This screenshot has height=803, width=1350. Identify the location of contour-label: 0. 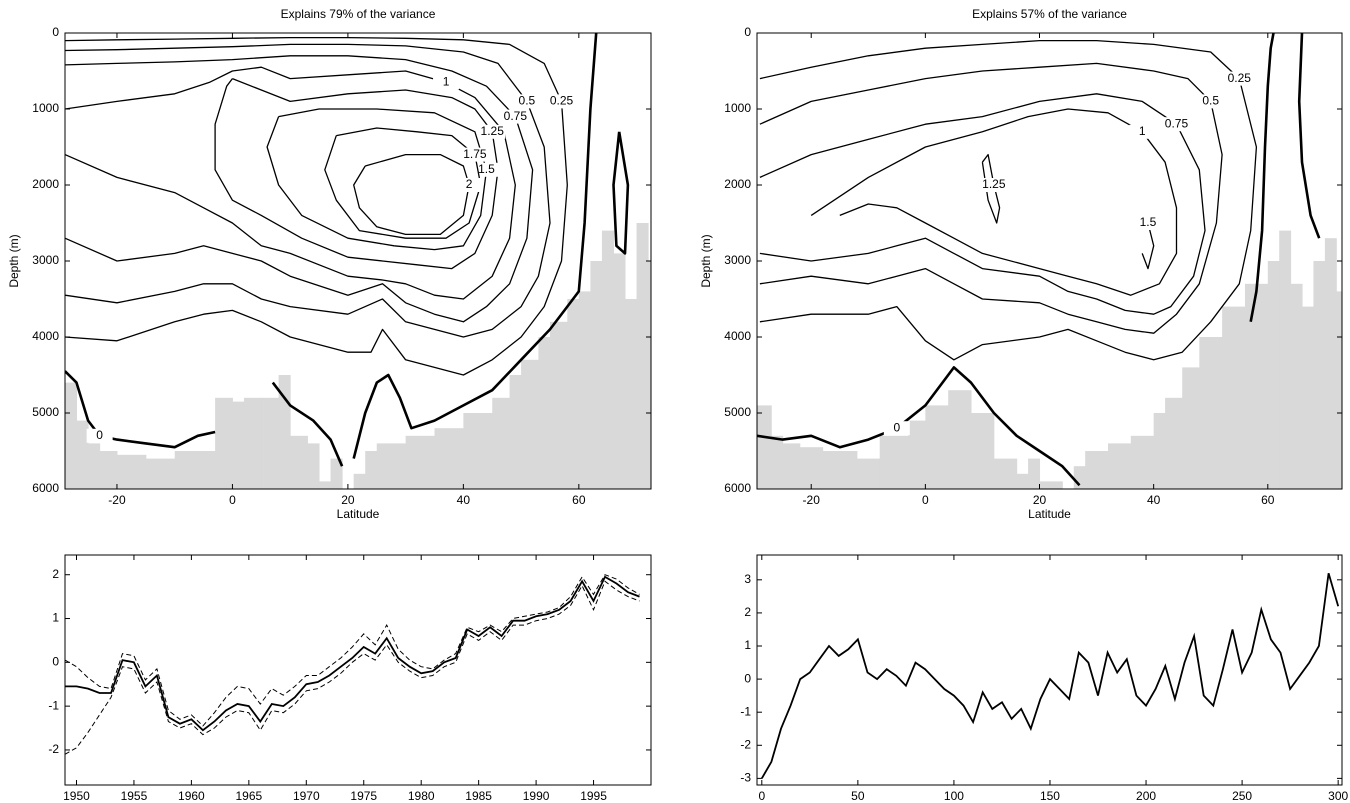
(99, 435).